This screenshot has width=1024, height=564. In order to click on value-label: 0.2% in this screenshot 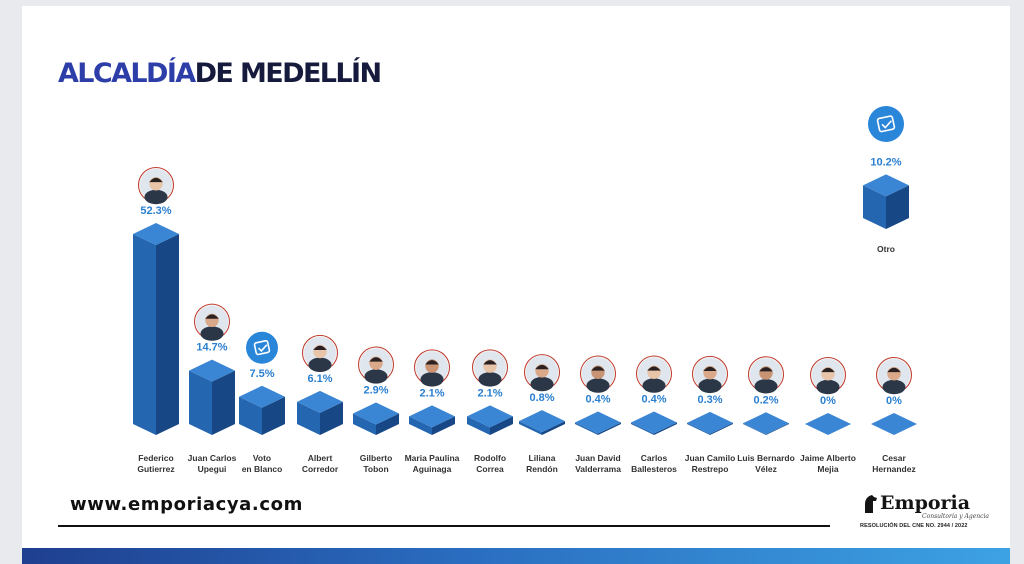, I will do `click(765, 400)`.